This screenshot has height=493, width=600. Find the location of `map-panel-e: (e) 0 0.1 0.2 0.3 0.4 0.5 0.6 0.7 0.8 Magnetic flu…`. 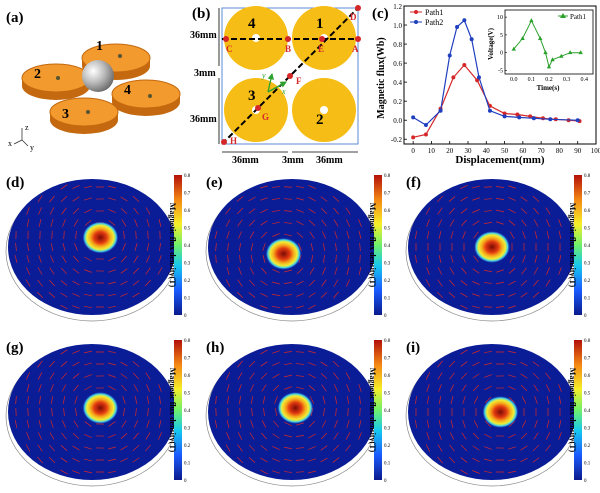

map-panel-e: (e) 0 0.1 0.2 0.3 0.4 0.5 0.6 0.7 0.8 Magnetic flu… is located at coordinates (298, 248).